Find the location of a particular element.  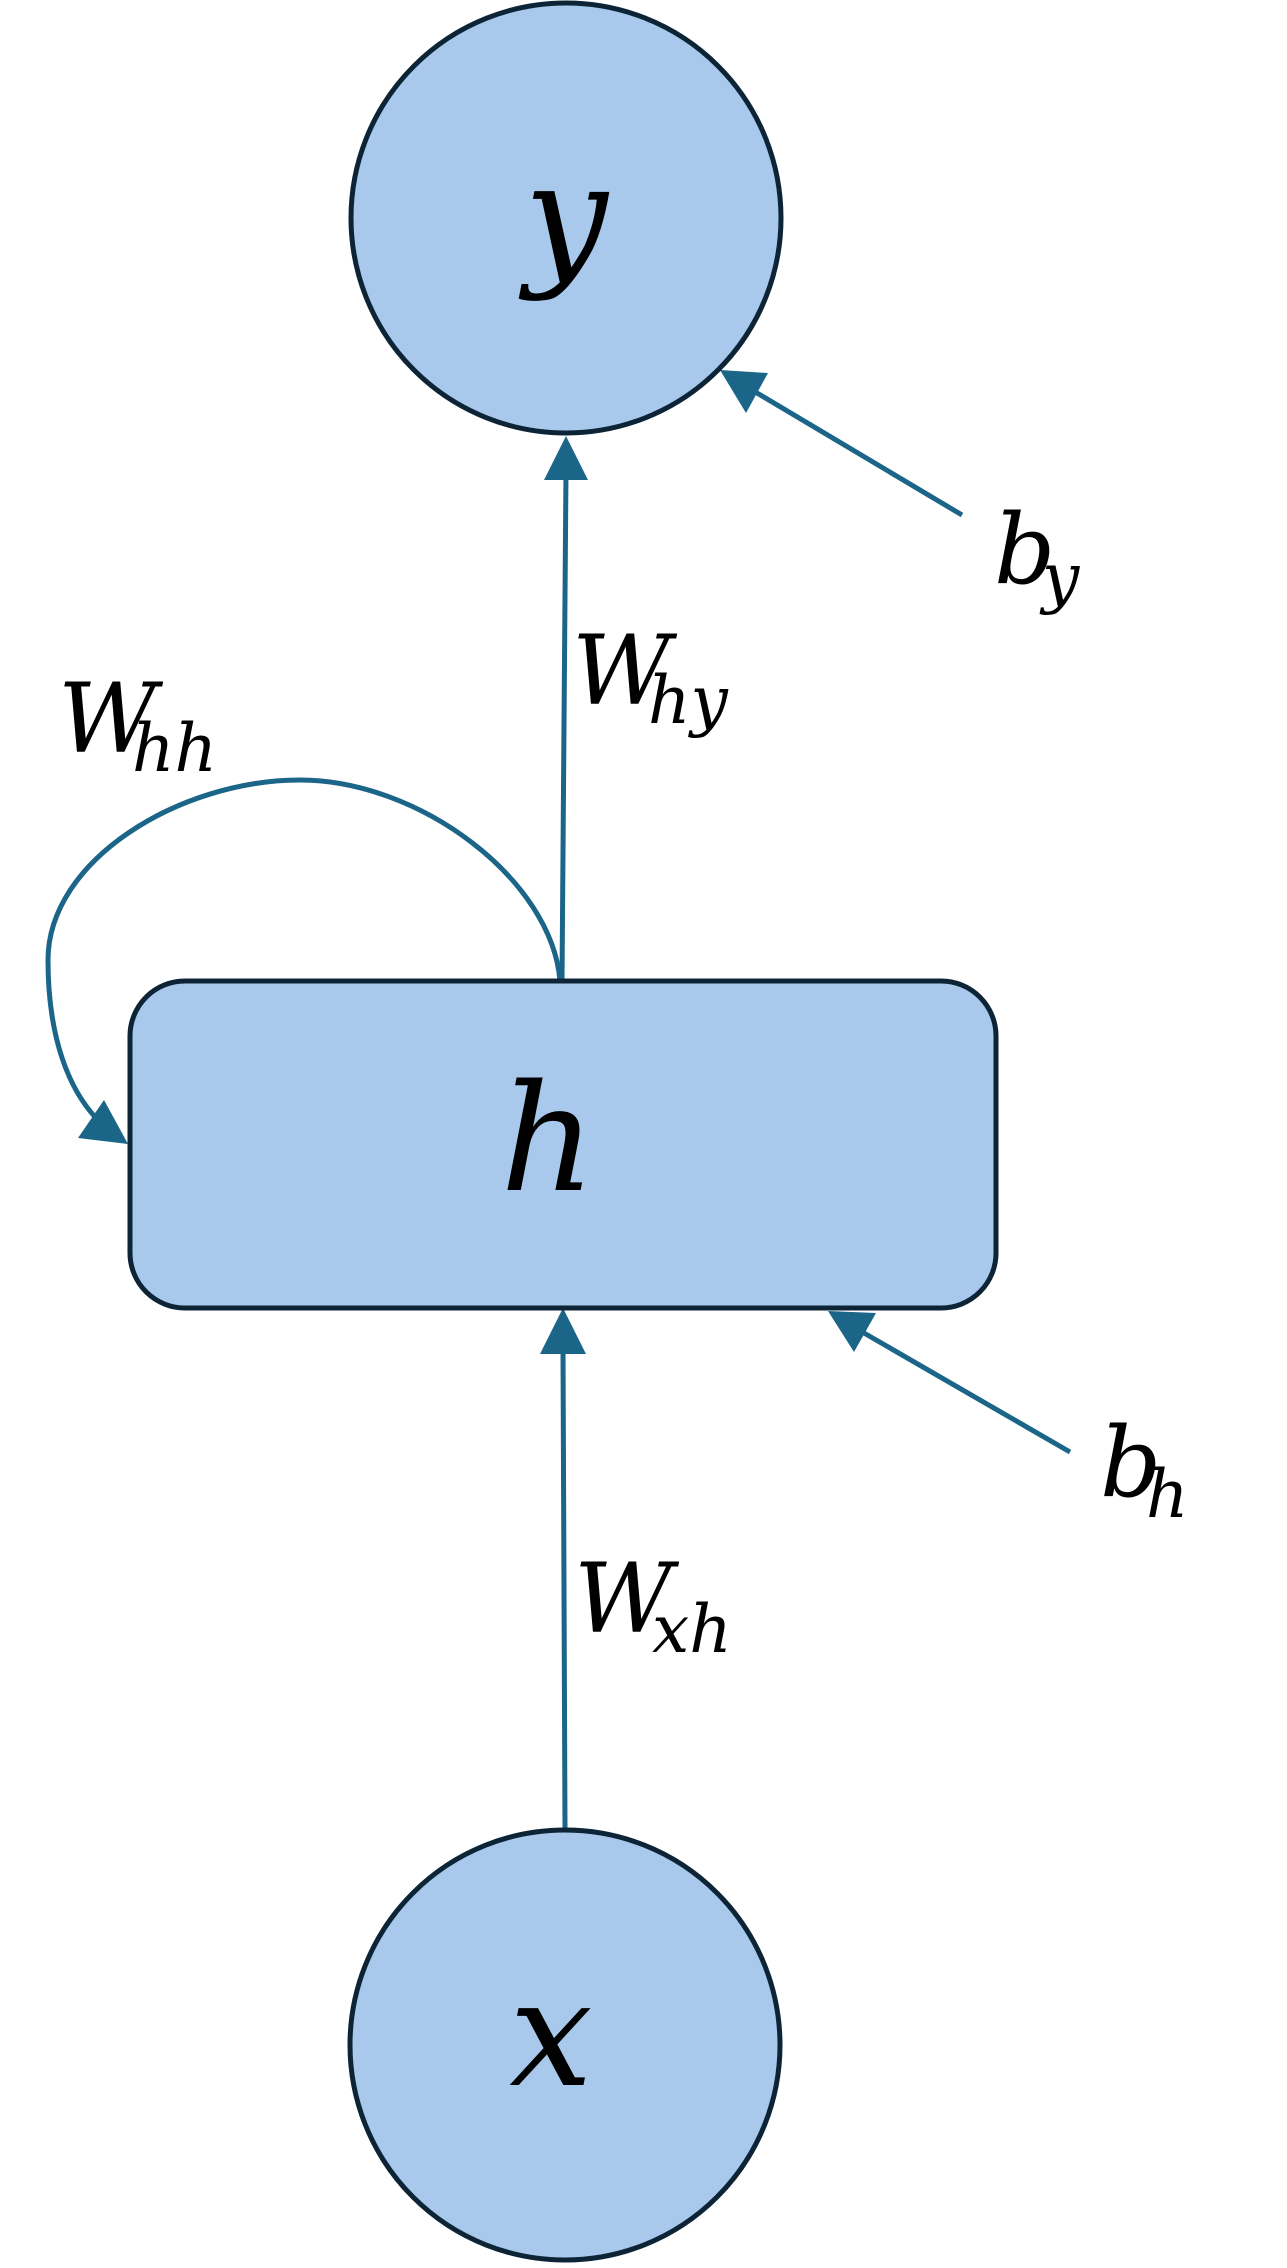

weight-label-hy: W hy is located at coordinates (650, 677).